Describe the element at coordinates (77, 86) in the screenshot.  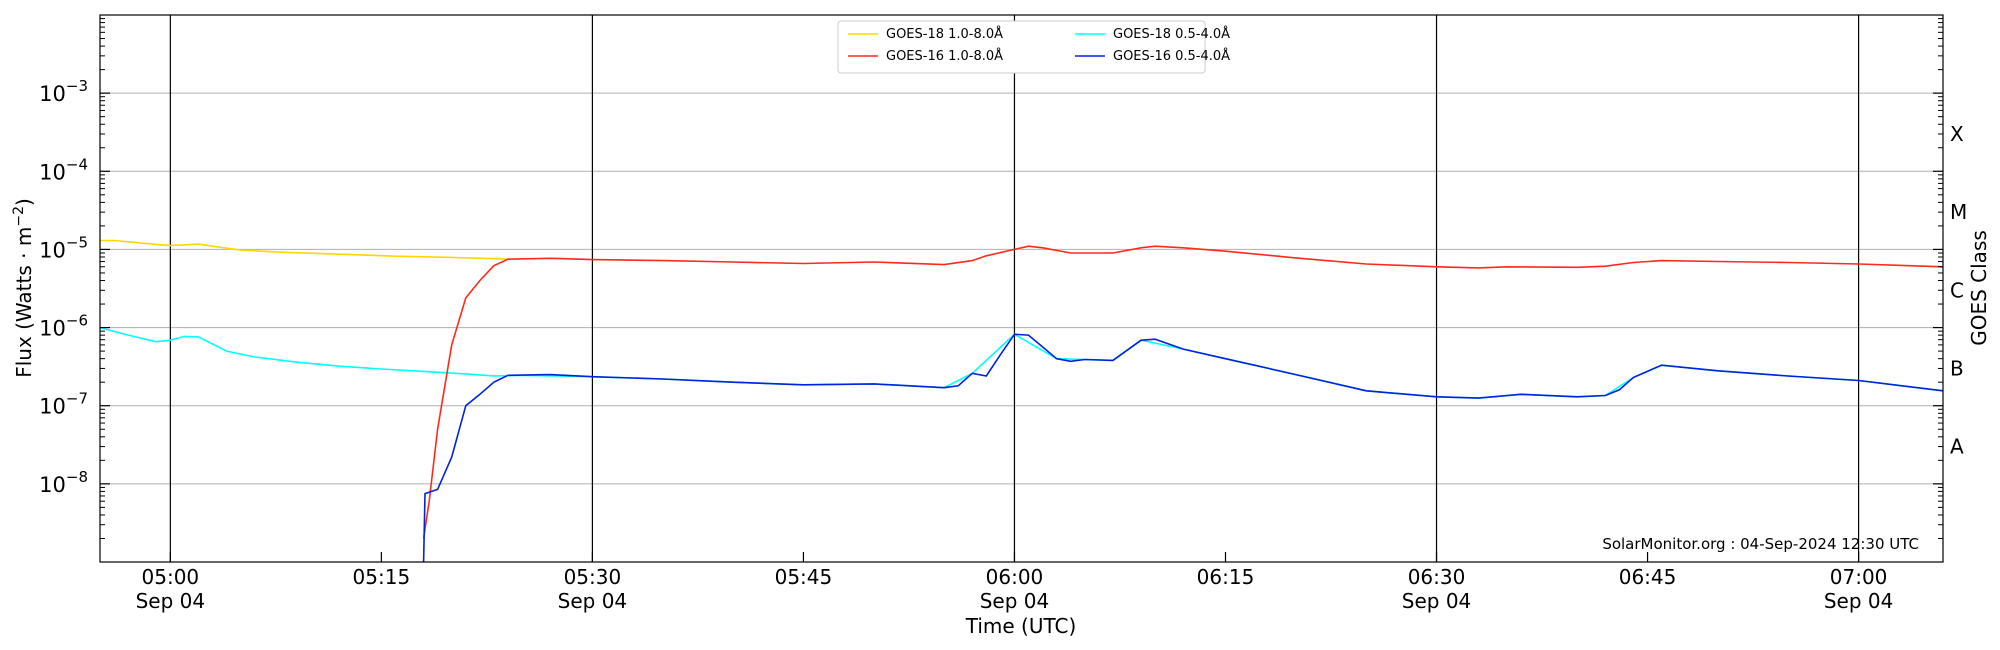
I see `y-tick-exponent: −3` at that location.